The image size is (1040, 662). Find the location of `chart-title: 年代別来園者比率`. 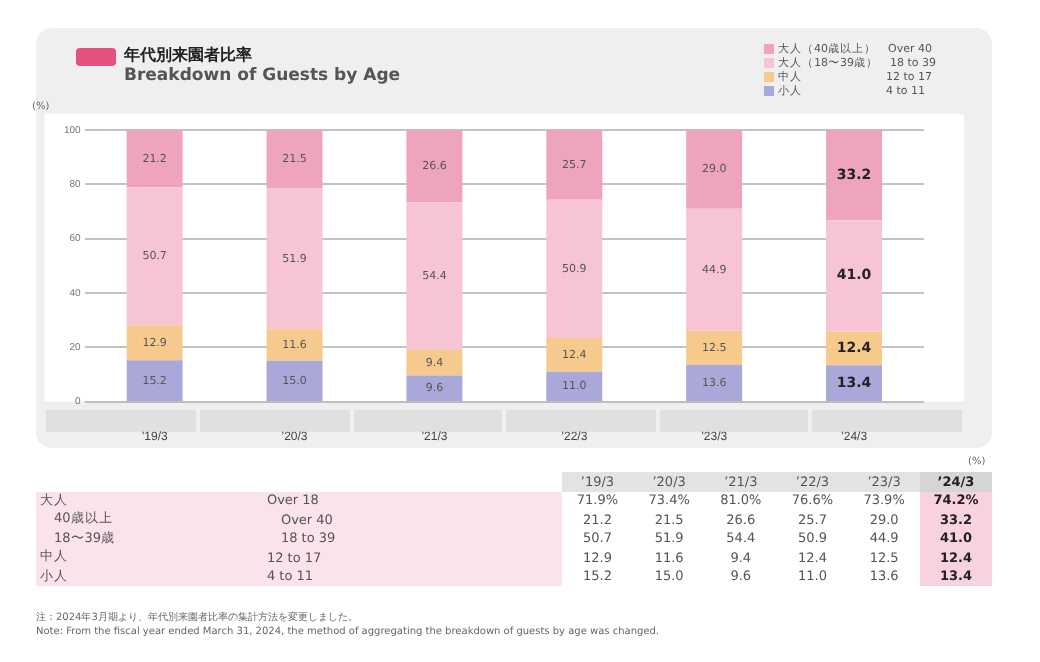

chart-title: 年代別来園者比率 is located at coordinates (188, 55).